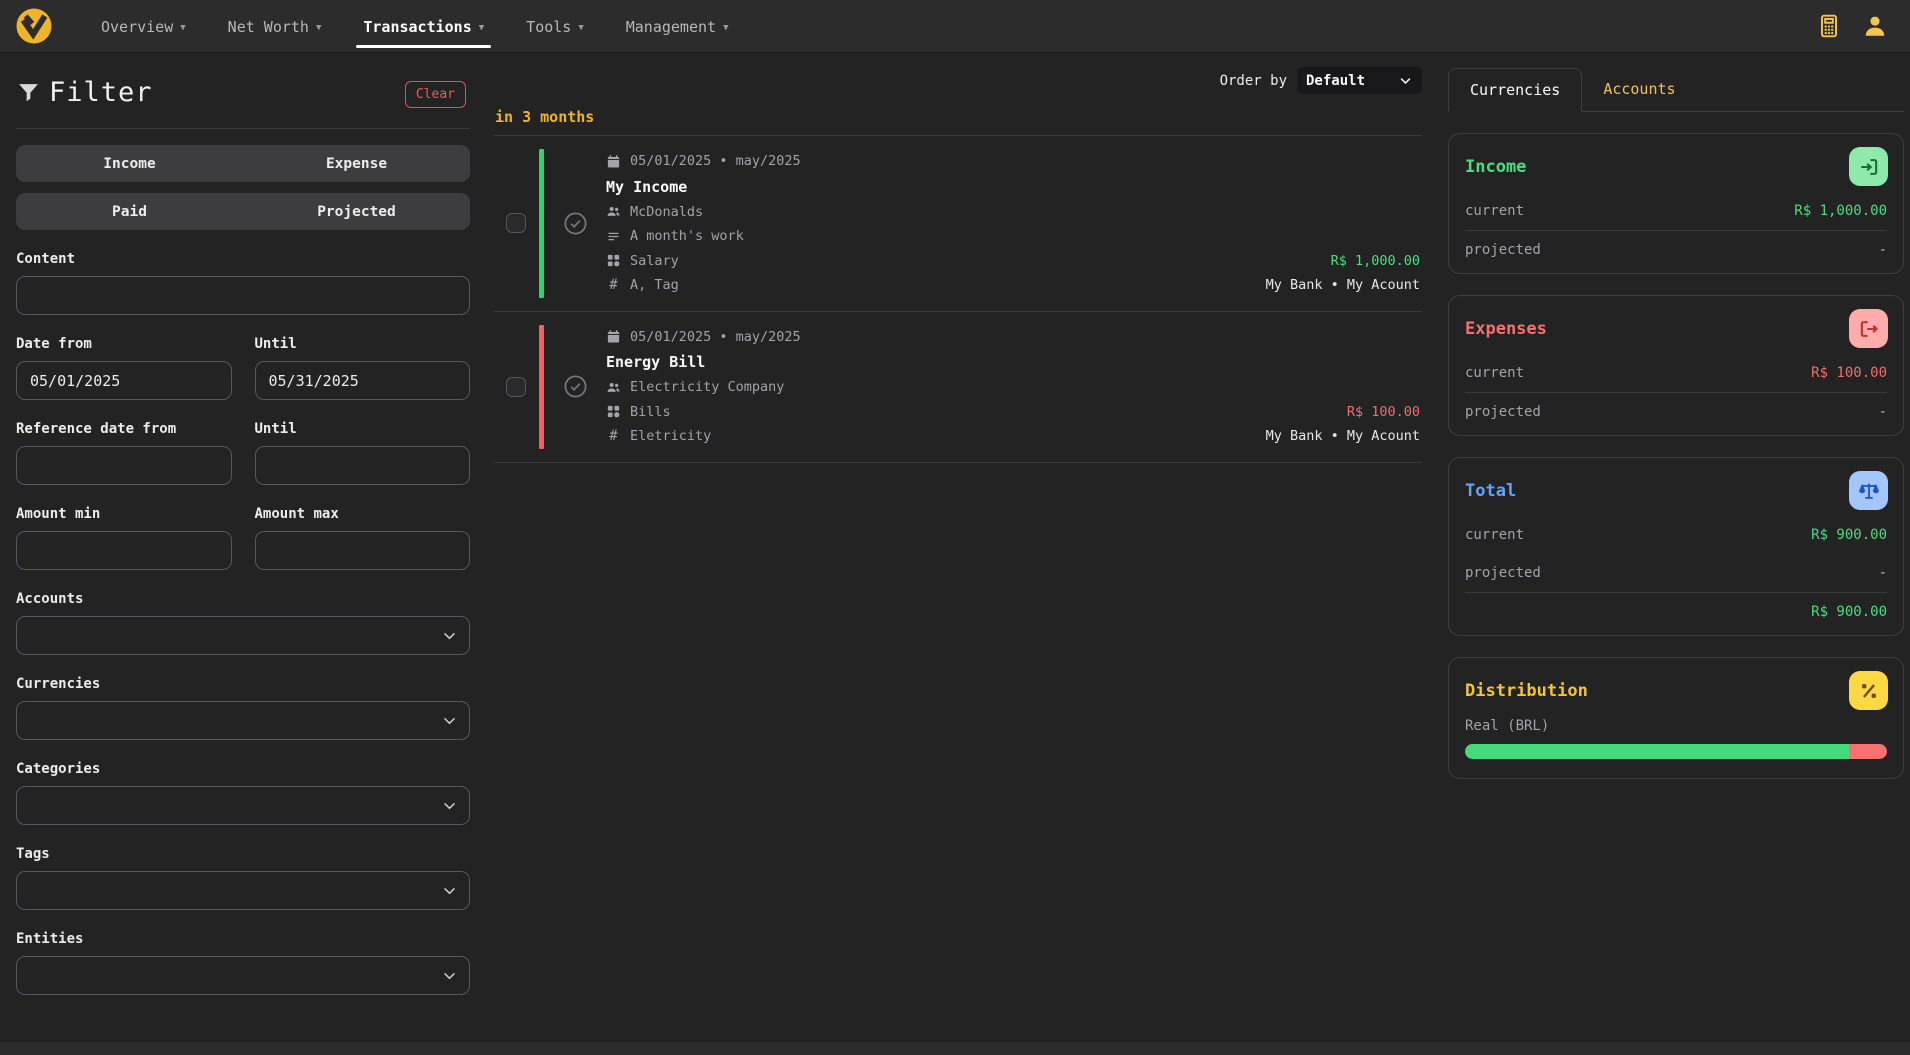  I want to click on distribution-card-title: Distribution, so click(1526, 690).